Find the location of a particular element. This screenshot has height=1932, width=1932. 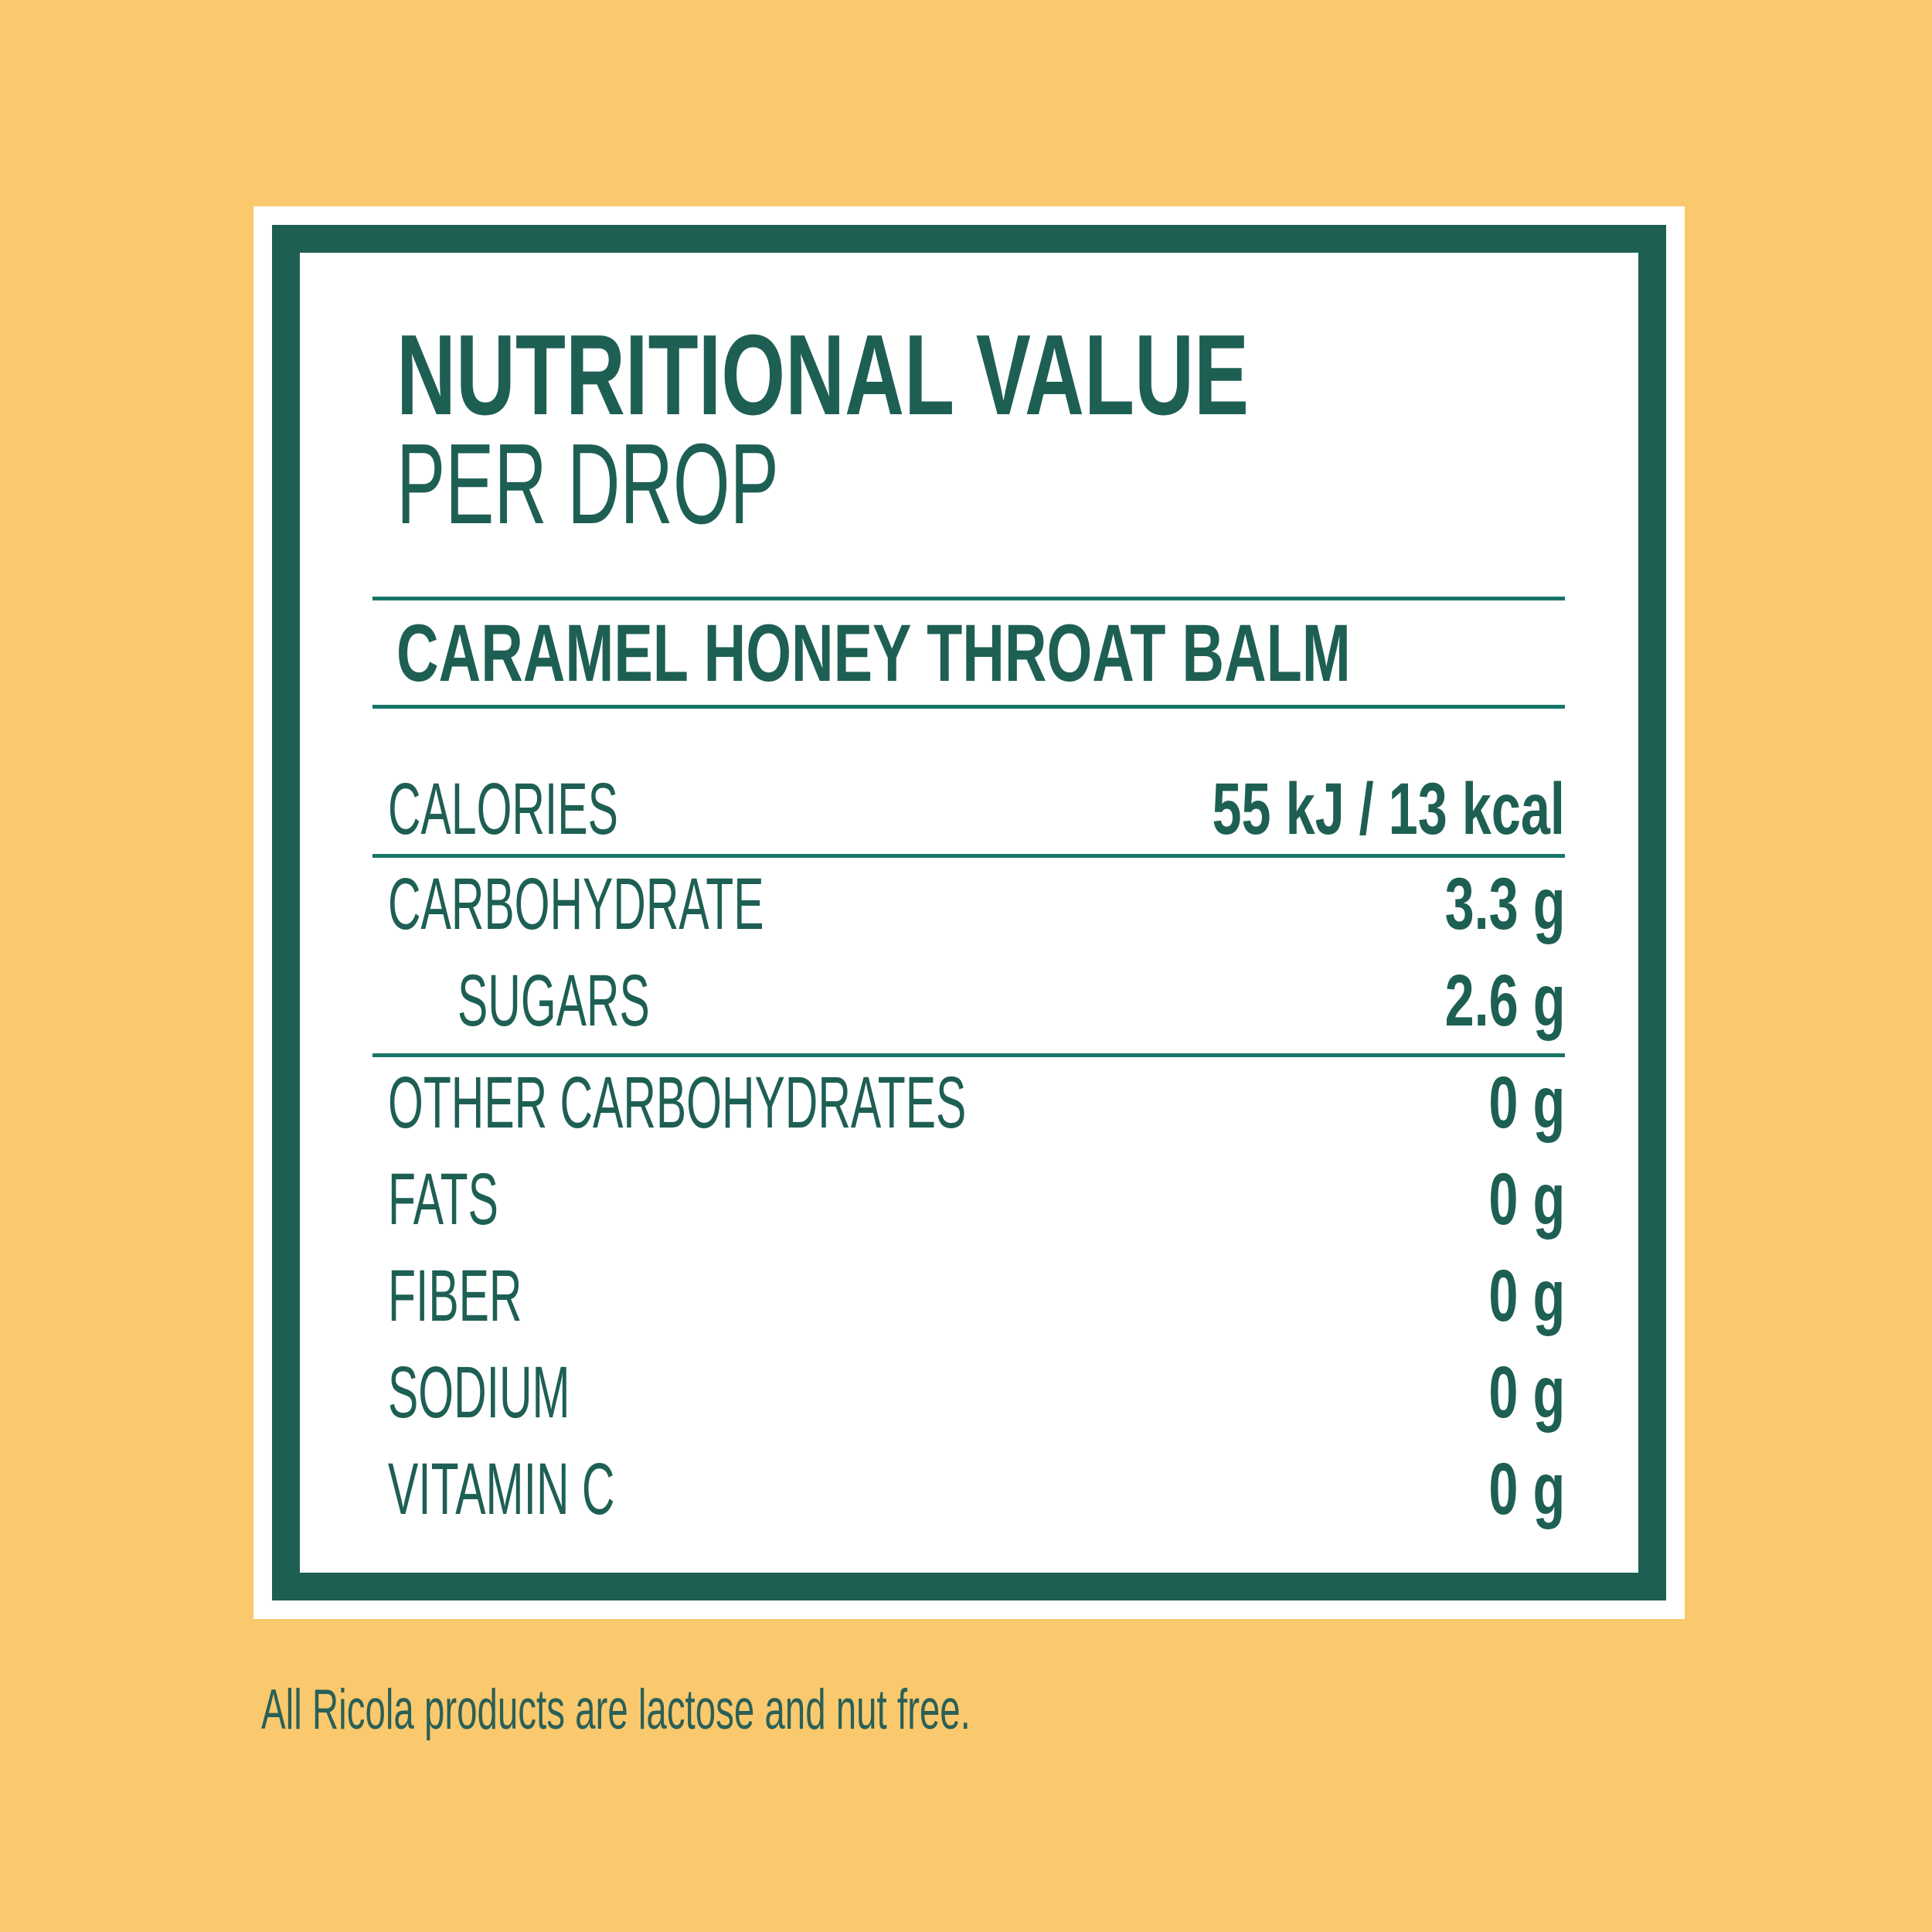

page-title: NUTRITIONAL VALUE is located at coordinates (823, 375).